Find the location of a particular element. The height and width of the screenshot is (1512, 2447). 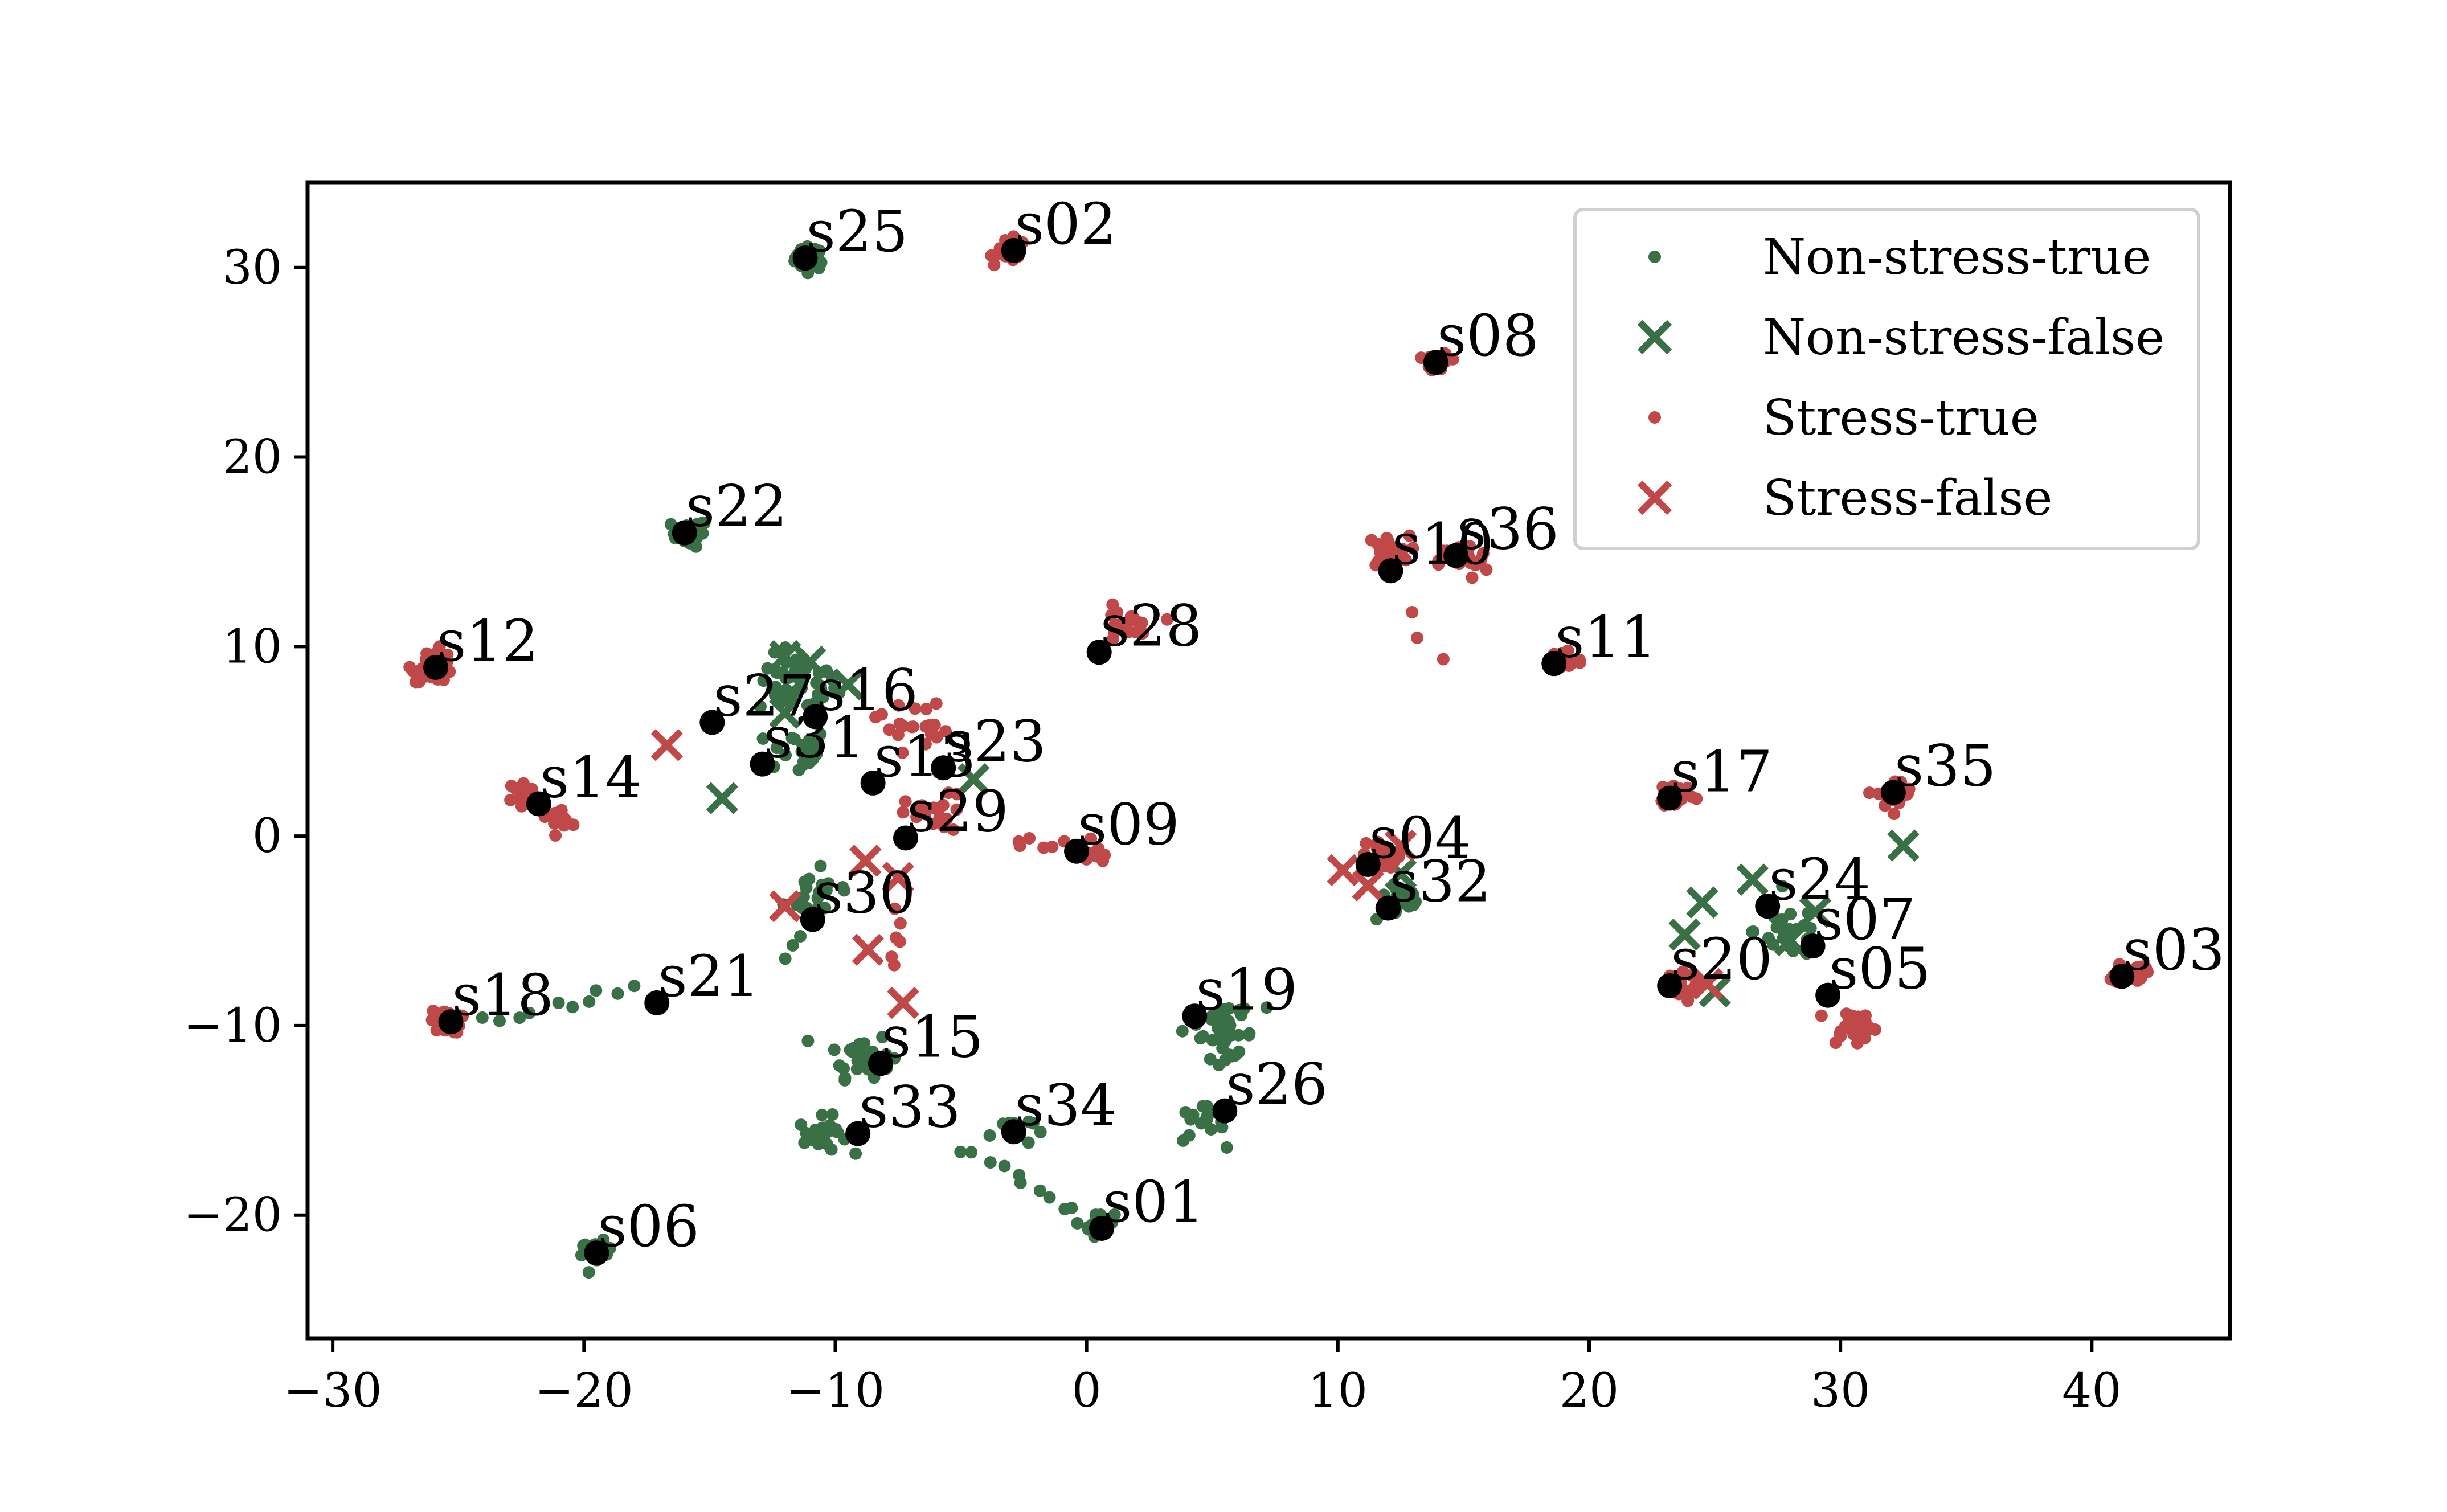

centroid-label: s02 is located at coordinates (1066, 224).